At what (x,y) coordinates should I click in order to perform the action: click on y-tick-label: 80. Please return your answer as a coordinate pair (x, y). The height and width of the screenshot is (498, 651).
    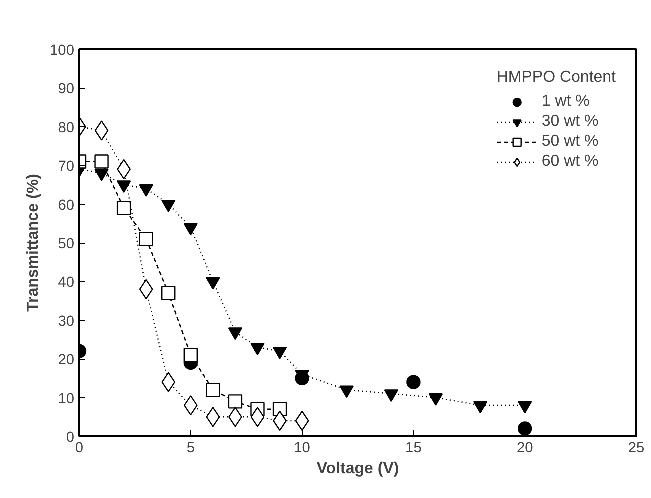
    Looking at the image, I should click on (66, 128).